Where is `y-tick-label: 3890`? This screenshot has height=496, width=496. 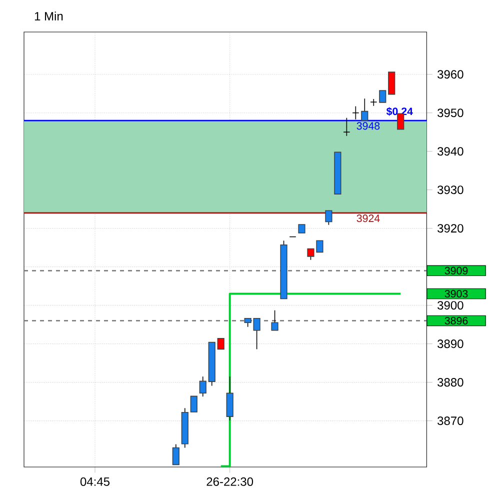 y-tick-label: 3890 is located at coordinates (451, 344).